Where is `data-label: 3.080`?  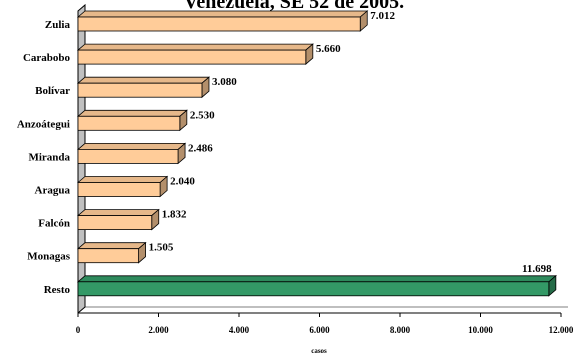
data-label: 3.080 is located at coordinates (224, 82).